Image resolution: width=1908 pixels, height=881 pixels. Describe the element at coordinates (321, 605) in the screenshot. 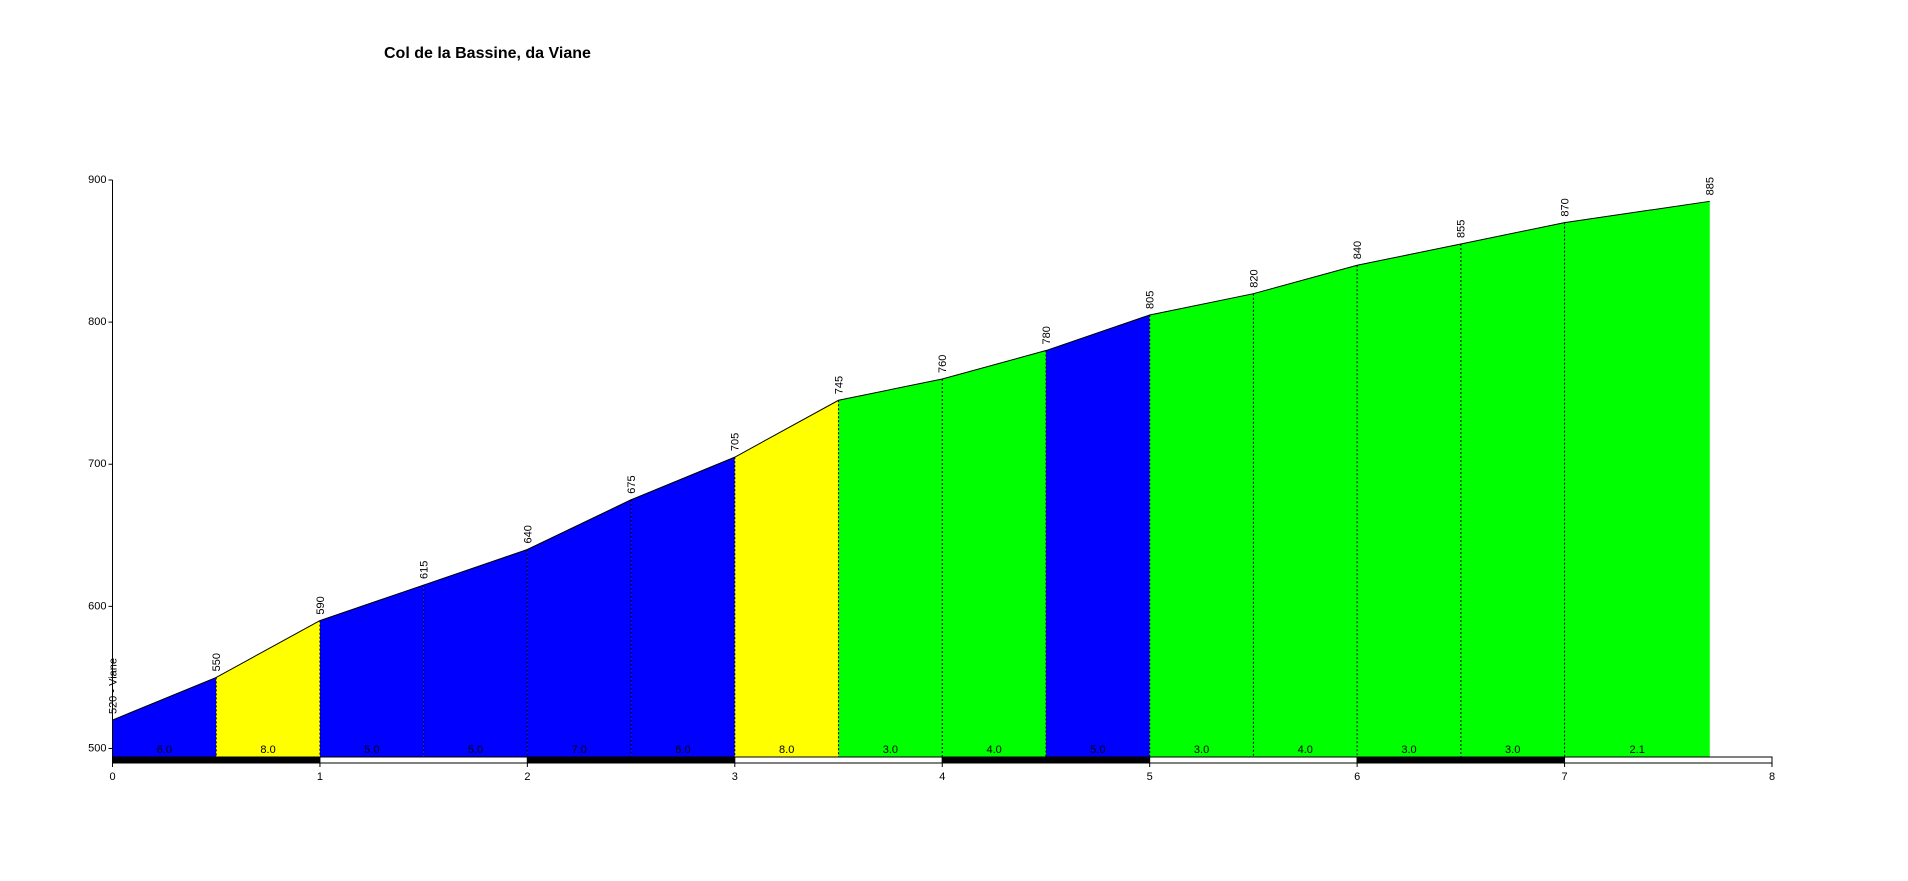

I see `elevation-label: 590` at that location.